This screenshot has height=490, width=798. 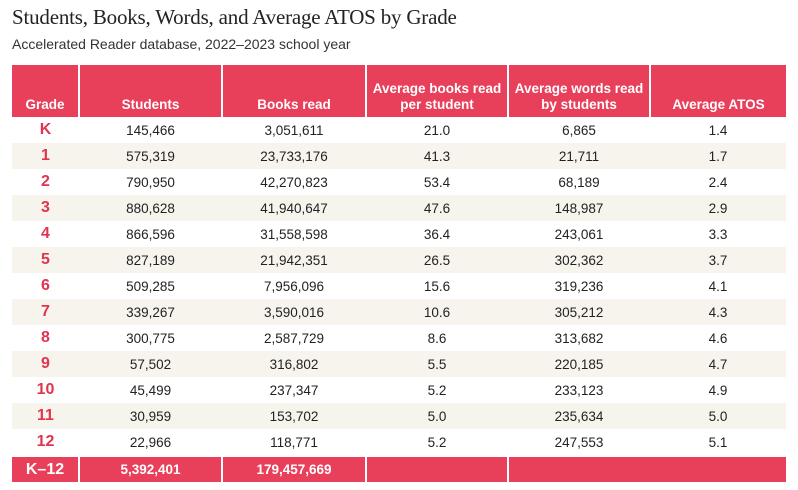 I want to click on table-row: 1 575,319 23,733,176 41.3 21,711 1.7, so click(x=399, y=156).